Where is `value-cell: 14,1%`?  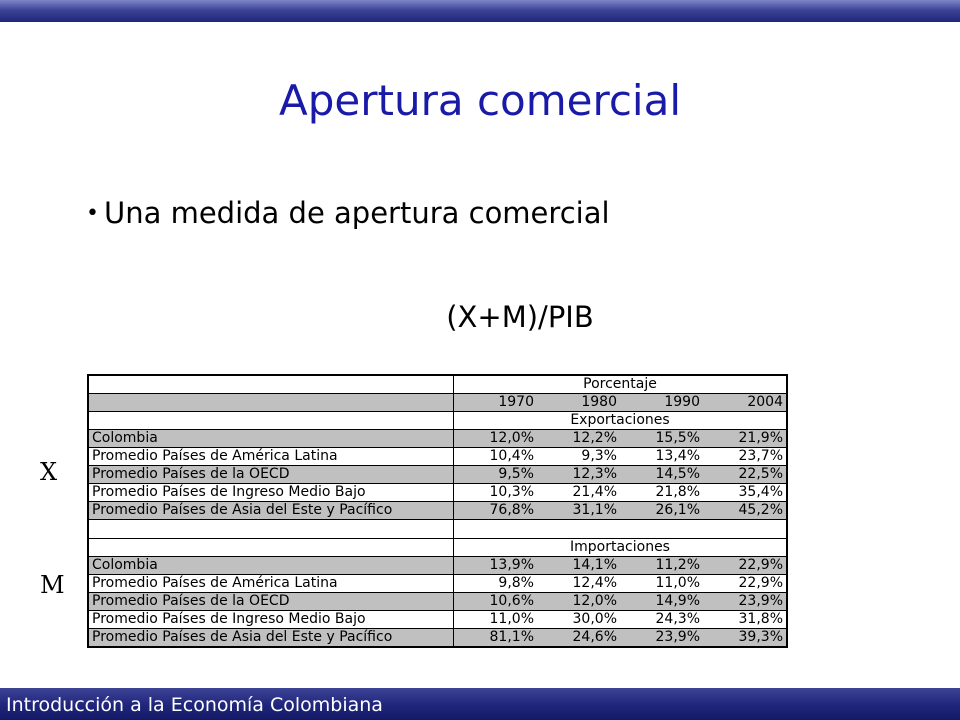 value-cell: 14,1% is located at coordinates (578, 565).